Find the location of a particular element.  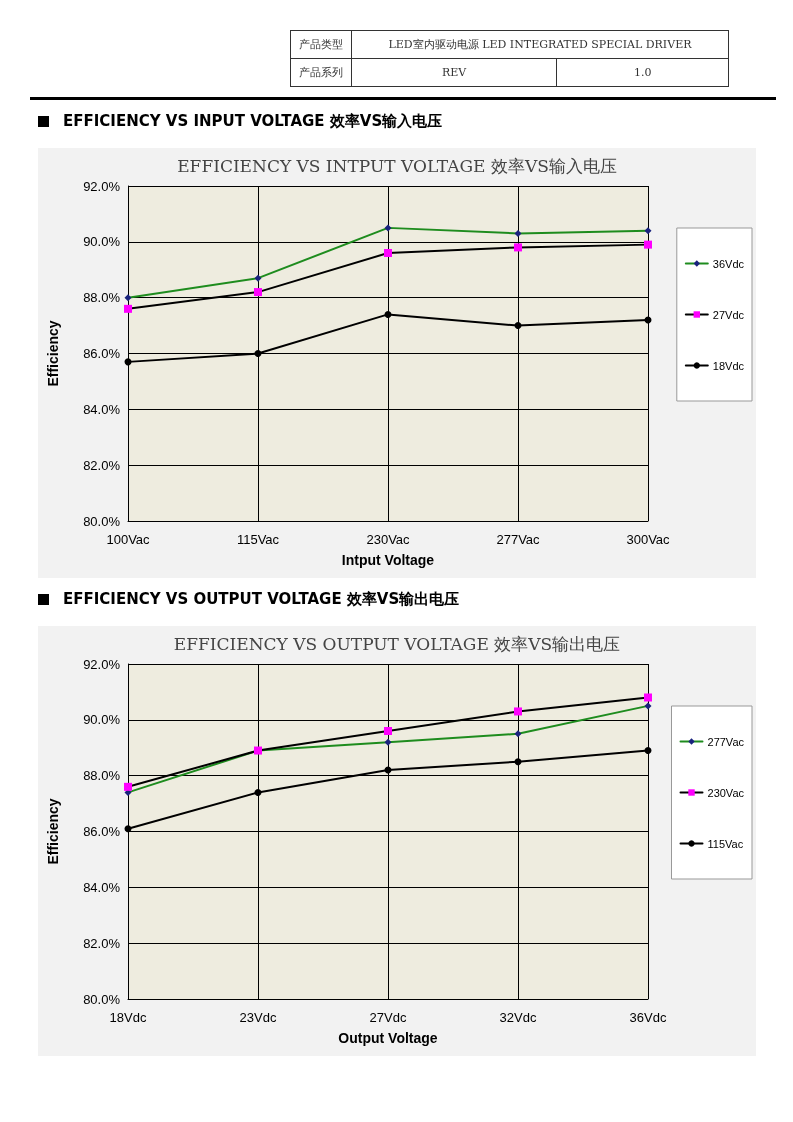

x-tick-label: 27Vdc is located at coordinates (388, 1017).